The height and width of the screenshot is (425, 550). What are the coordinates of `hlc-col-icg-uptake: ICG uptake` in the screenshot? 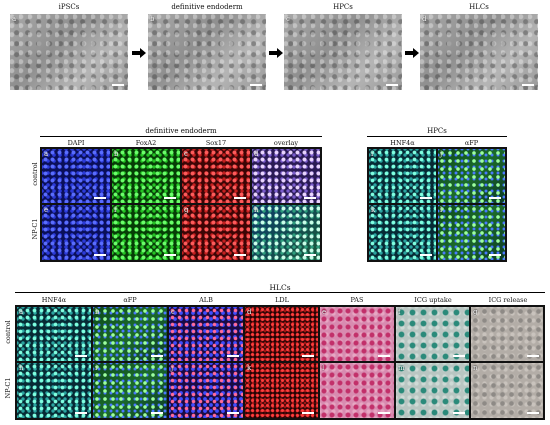 It's located at (433, 300).